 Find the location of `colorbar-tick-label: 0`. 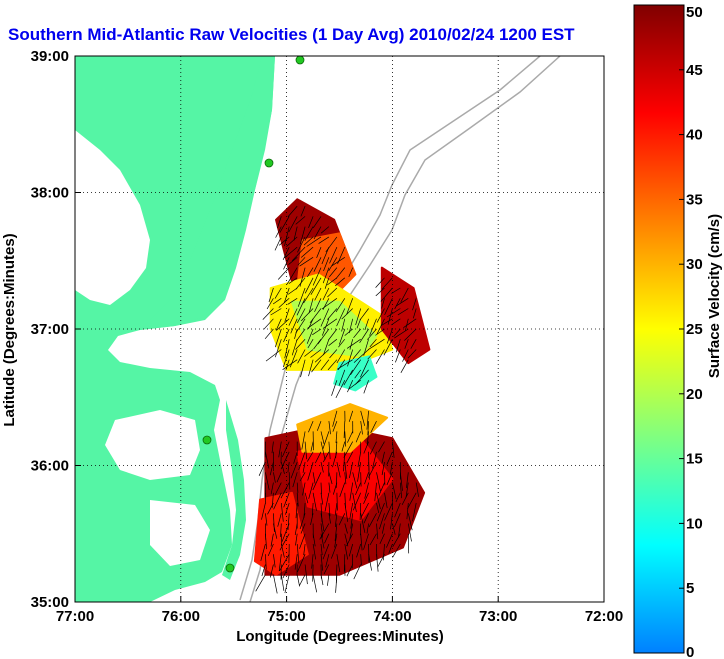

colorbar-tick-label: 0 is located at coordinates (690, 651).